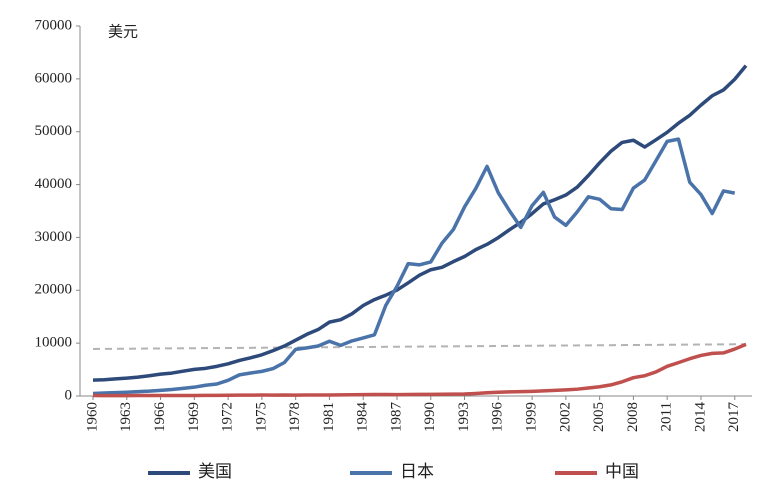 The height and width of the screenshot is (490, 765). Describe the element at coordinates (54, 131) in the screenshot. I see `y-tick-label: 50000` at that location.